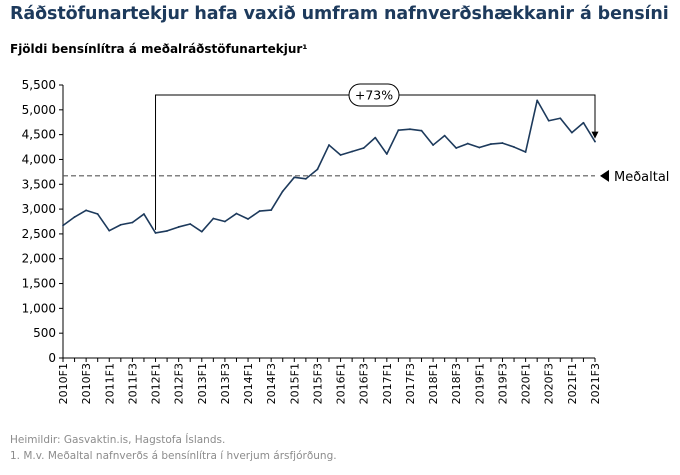  Describe the element at coordinates (132, 383) in the screenshot. I see `x-tick-label: 2011F3` at that location.